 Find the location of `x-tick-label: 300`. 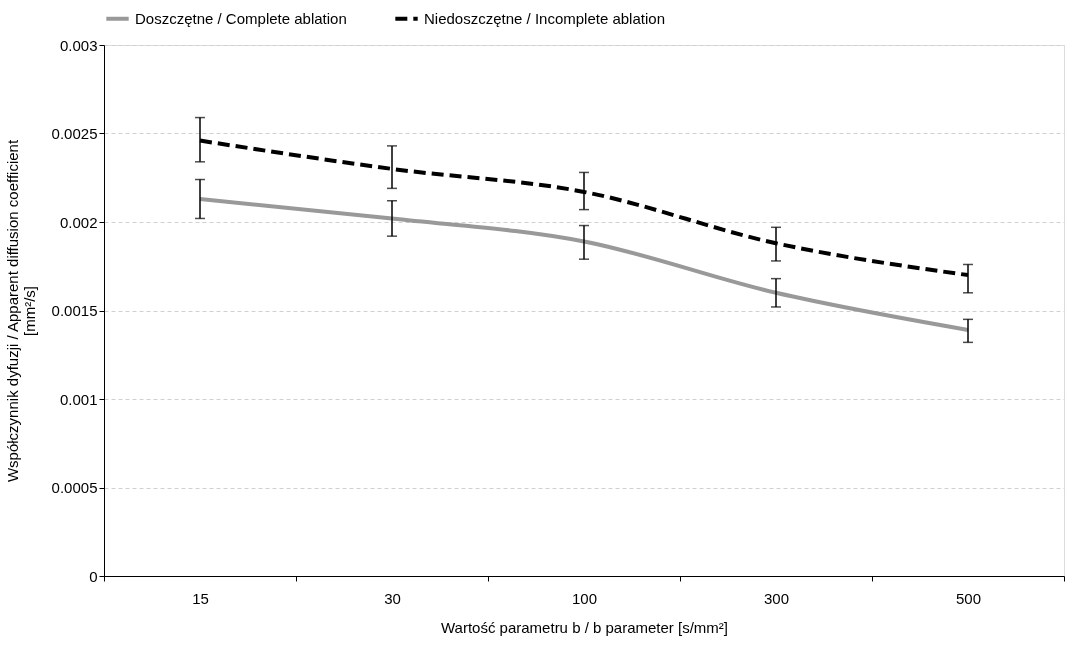

x-tick-label: 300 is located at coordinates (776, 598).